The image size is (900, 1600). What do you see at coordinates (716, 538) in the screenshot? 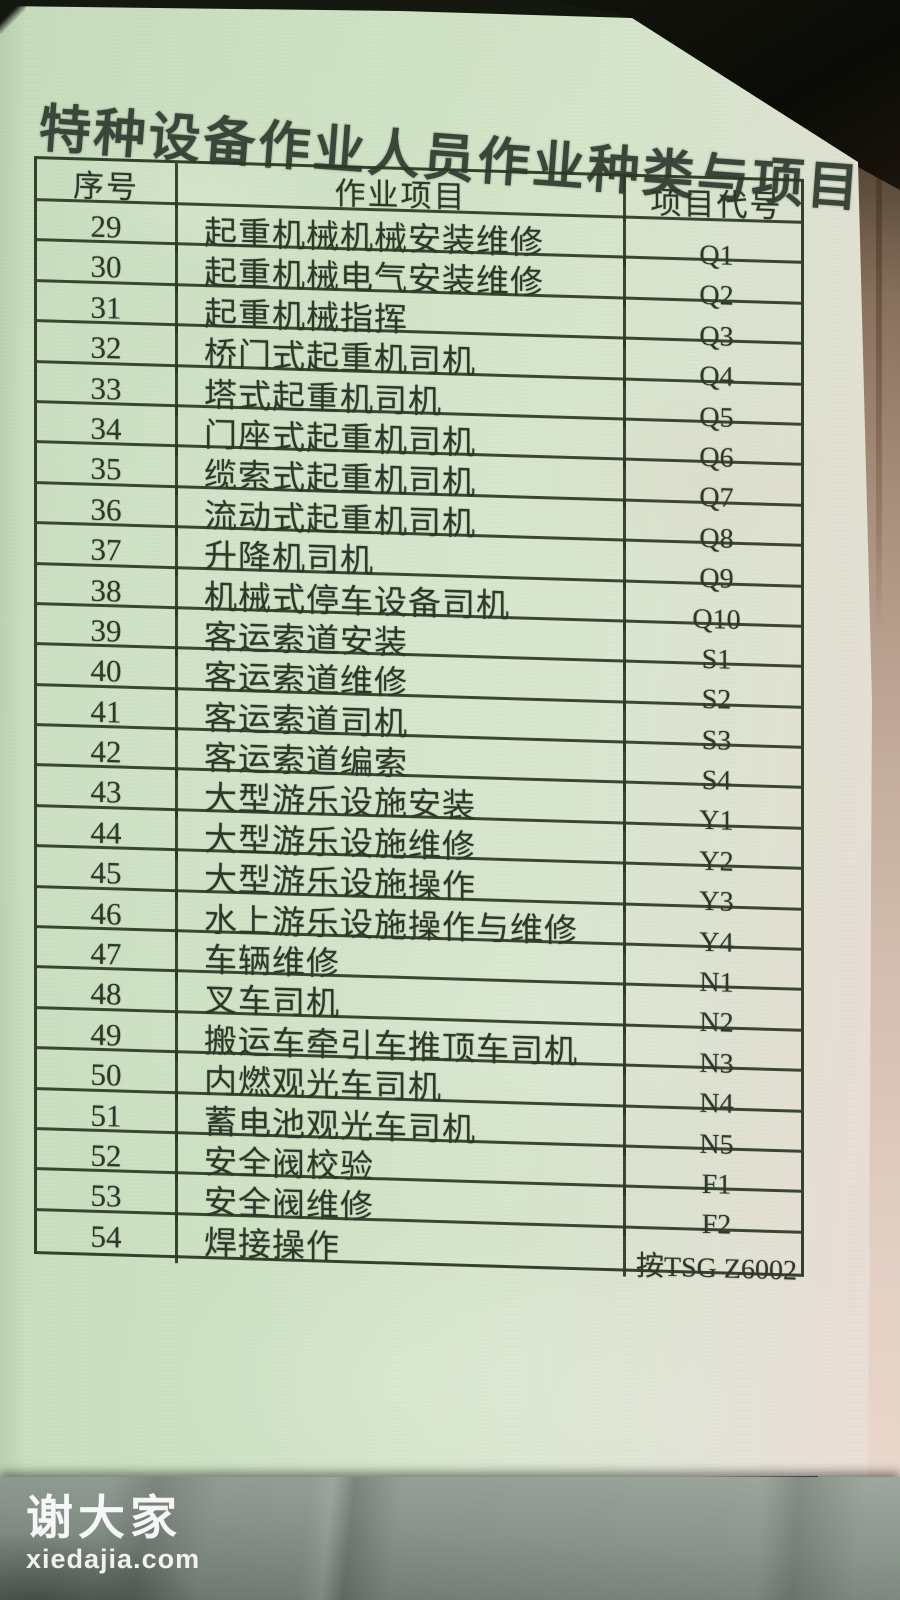
I see `row-project-code-value: Q8` at bounding box center [716, 538].